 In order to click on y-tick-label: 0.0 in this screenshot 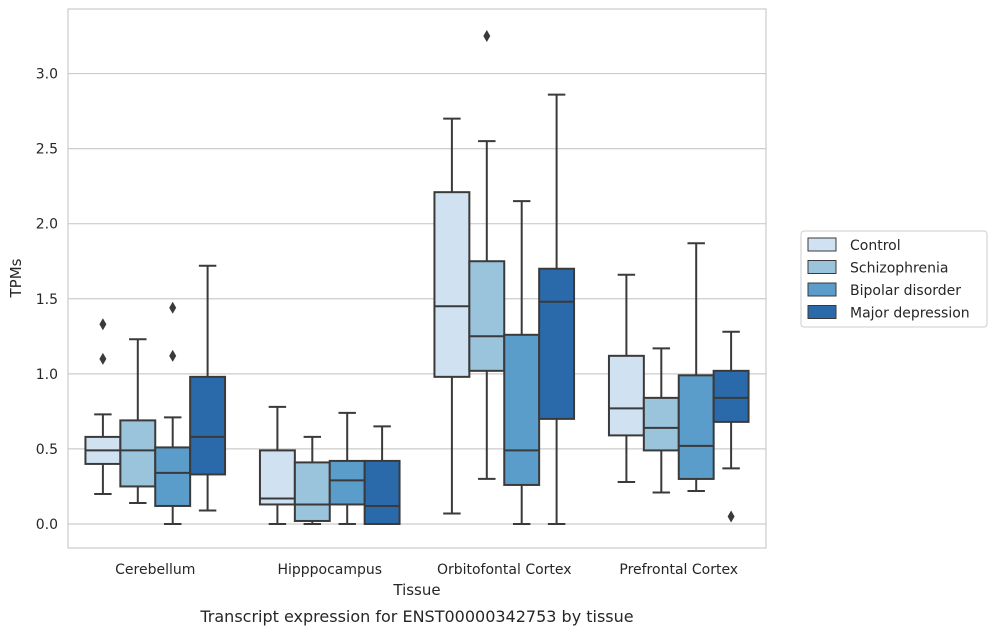, I will do `click(47, 525)`.